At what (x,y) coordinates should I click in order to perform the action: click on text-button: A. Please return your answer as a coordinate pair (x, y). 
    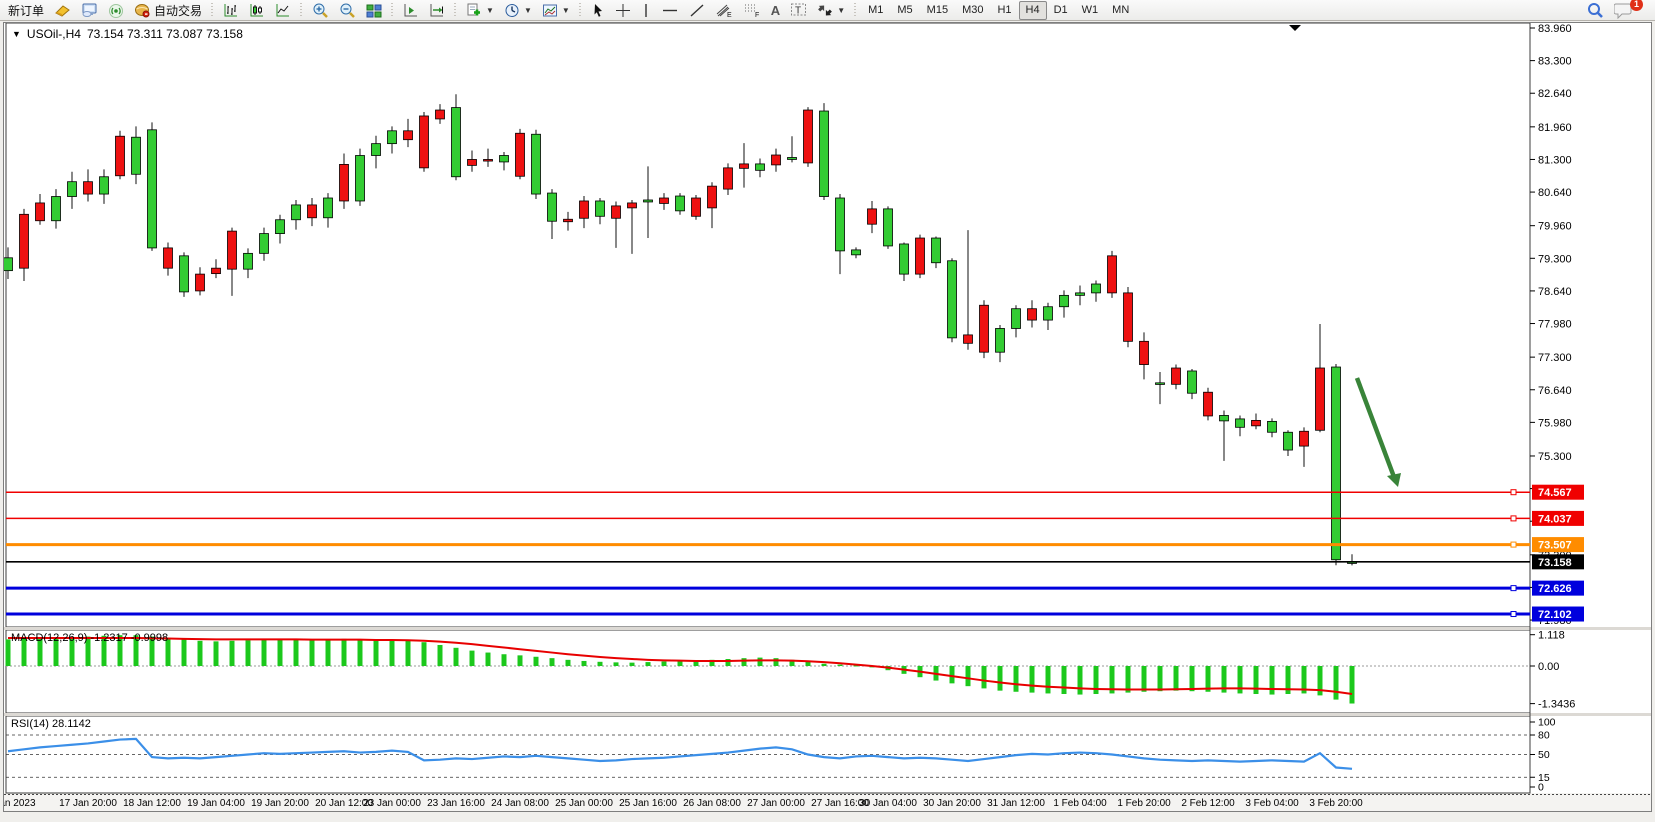
    Looking at the image, I should click on (775, 10).